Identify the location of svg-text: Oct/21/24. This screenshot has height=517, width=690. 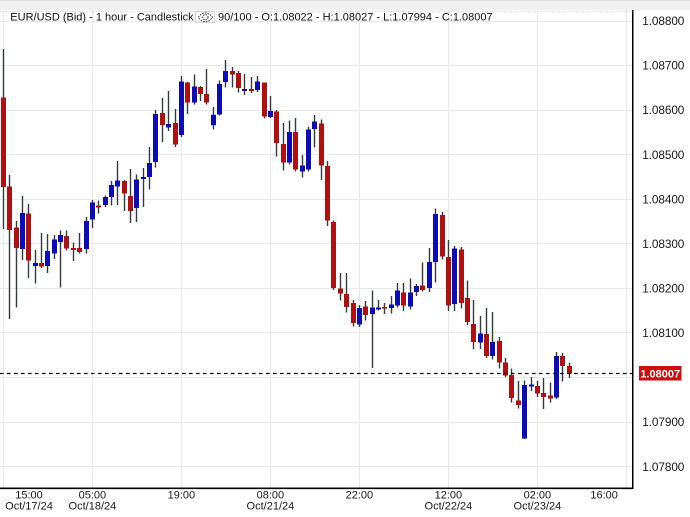
(271, 506).